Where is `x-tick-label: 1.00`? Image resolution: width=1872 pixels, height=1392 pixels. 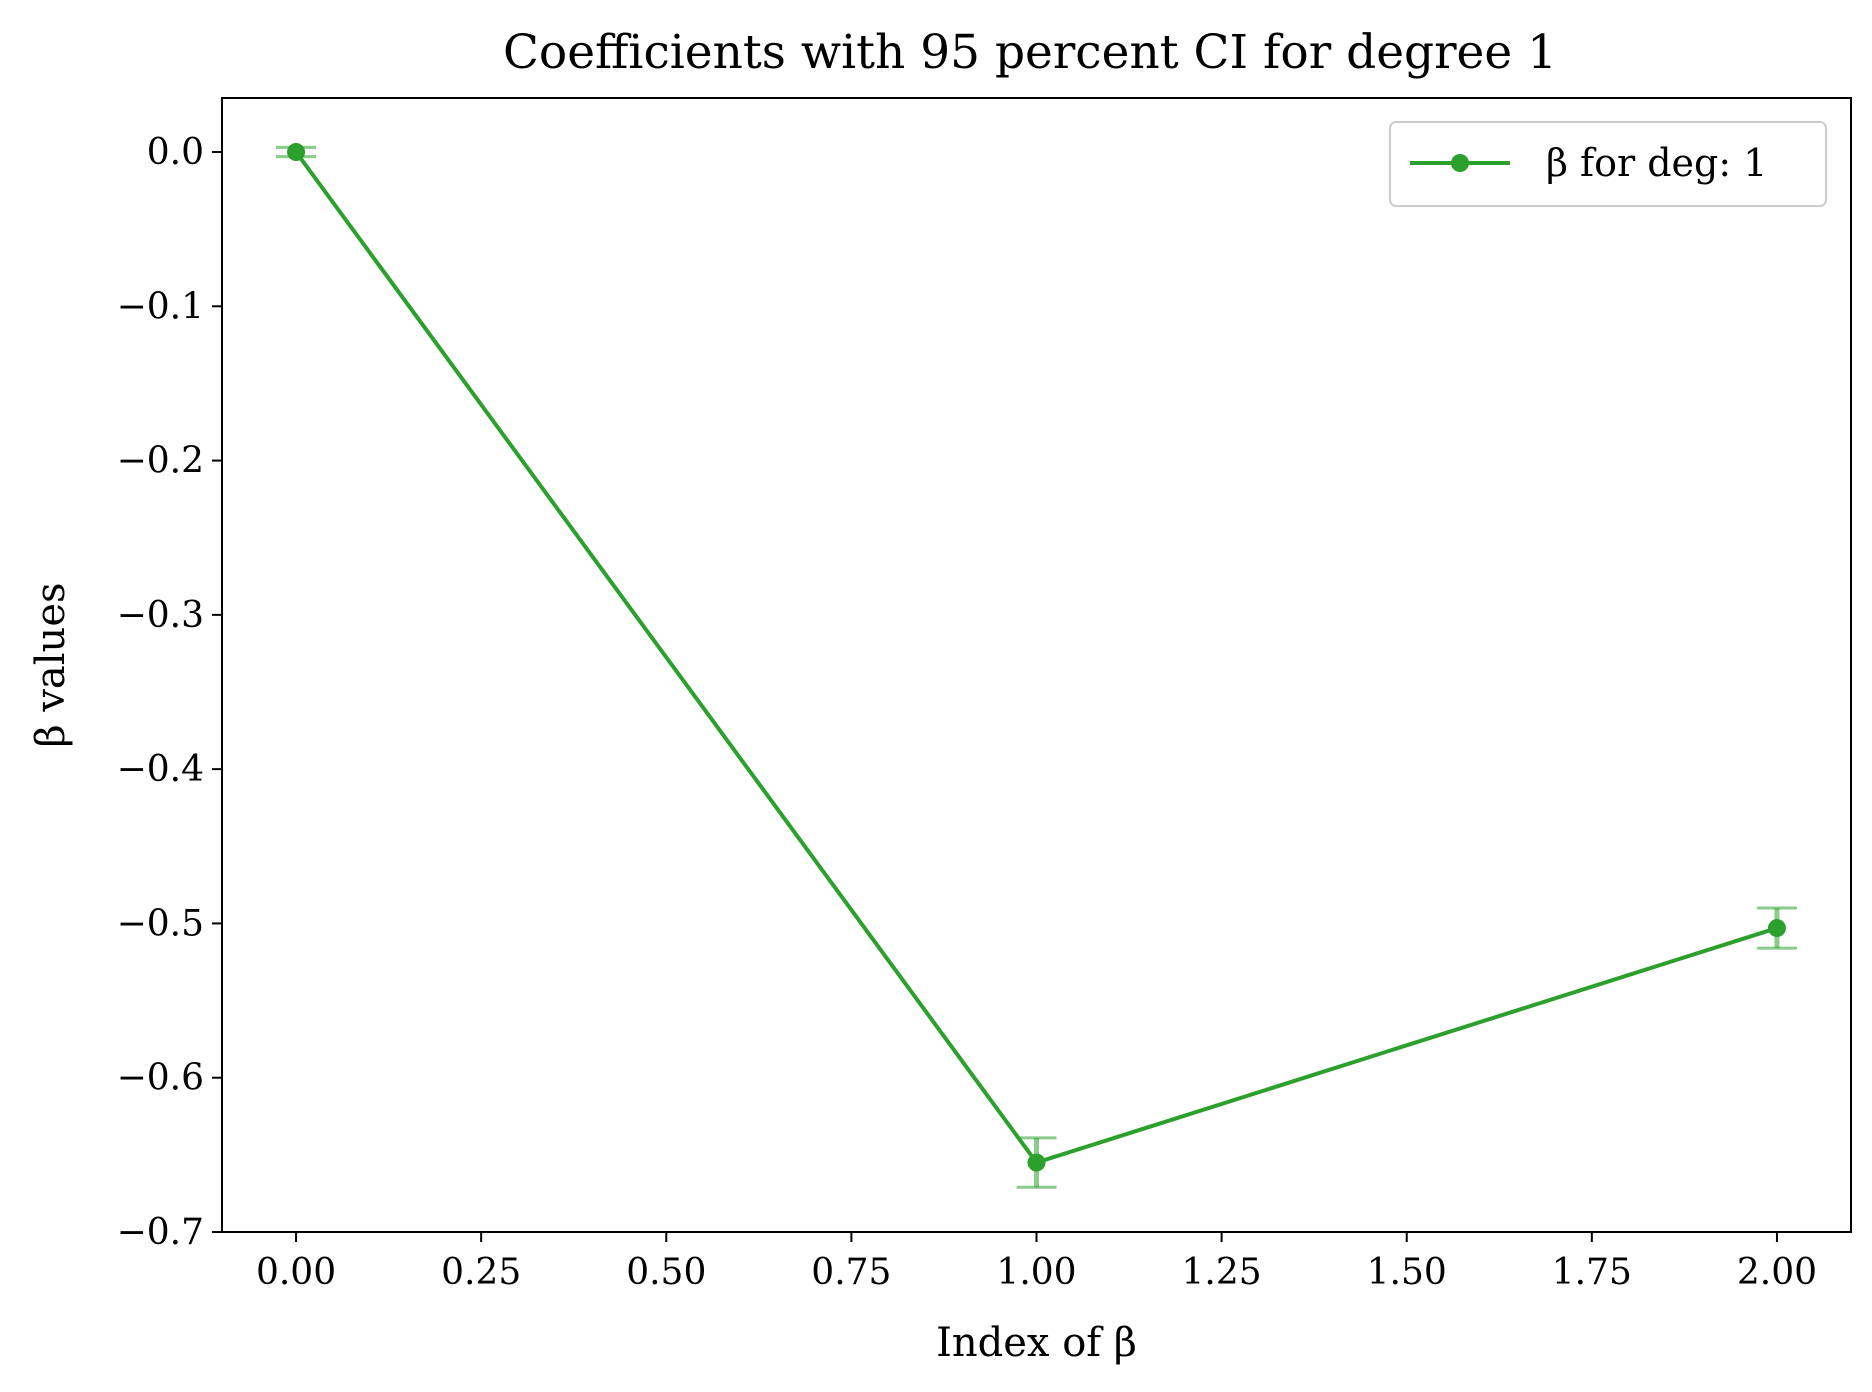 x-tick-label: 1.00 is located at coordinates (1036, 1272).